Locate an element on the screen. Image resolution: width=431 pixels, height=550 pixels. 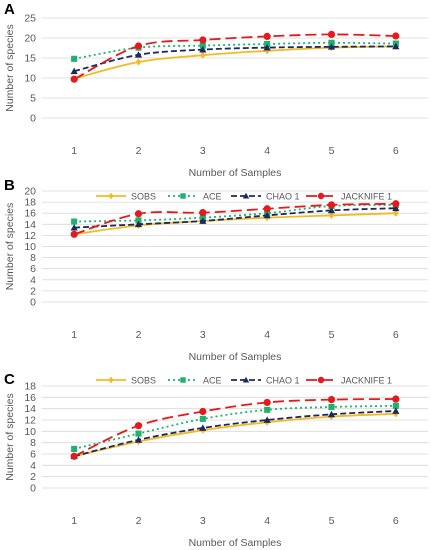
y-tick-label-8: 8 is located at coordinates (33, 443).